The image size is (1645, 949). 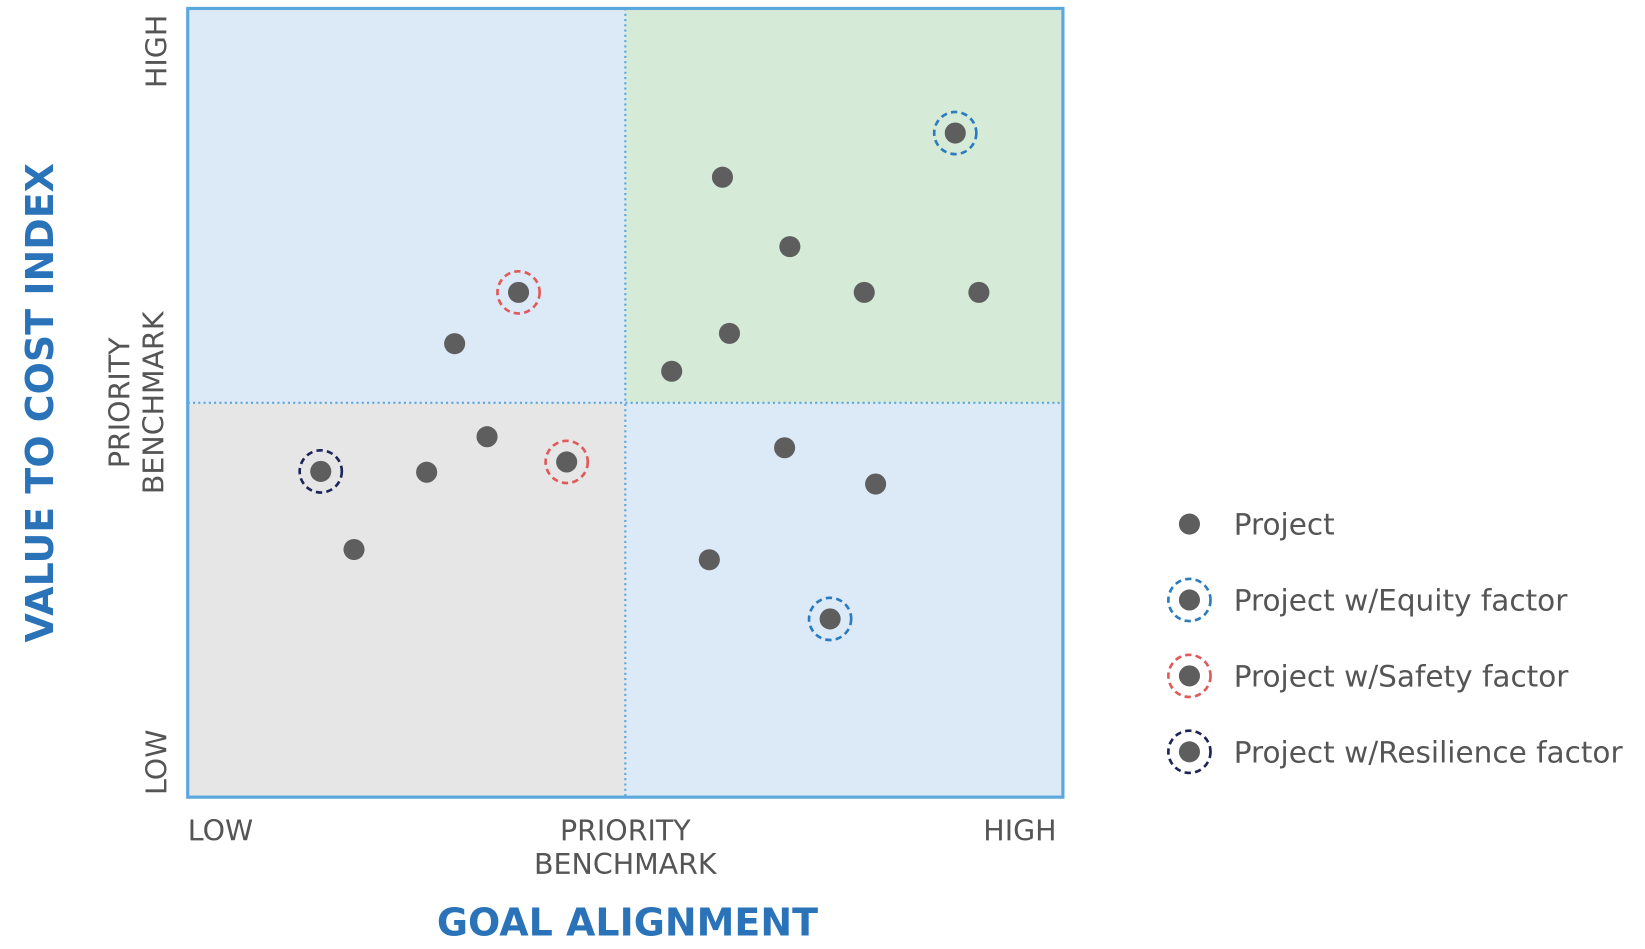 I want to click on y-tick-label: LOW, so click(x=157, y=762).